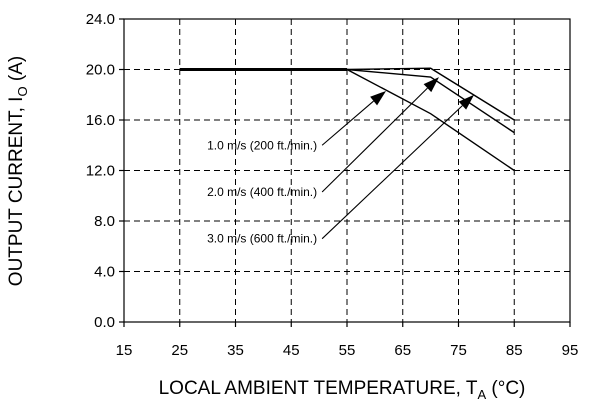 Image resolution: width=600 pixels, height=403 pixels. Describe the element at coordinates (104, 322) in the screenshot. I see `y-tick-label: 0.0` at that location.